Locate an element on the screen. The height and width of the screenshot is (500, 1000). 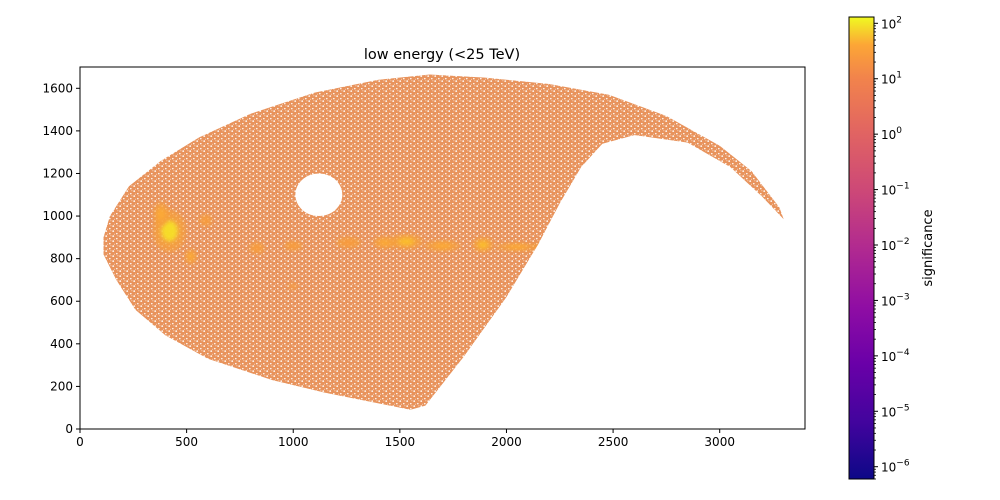
x-tick-label: 1500 is located at coordinates (400, 442).